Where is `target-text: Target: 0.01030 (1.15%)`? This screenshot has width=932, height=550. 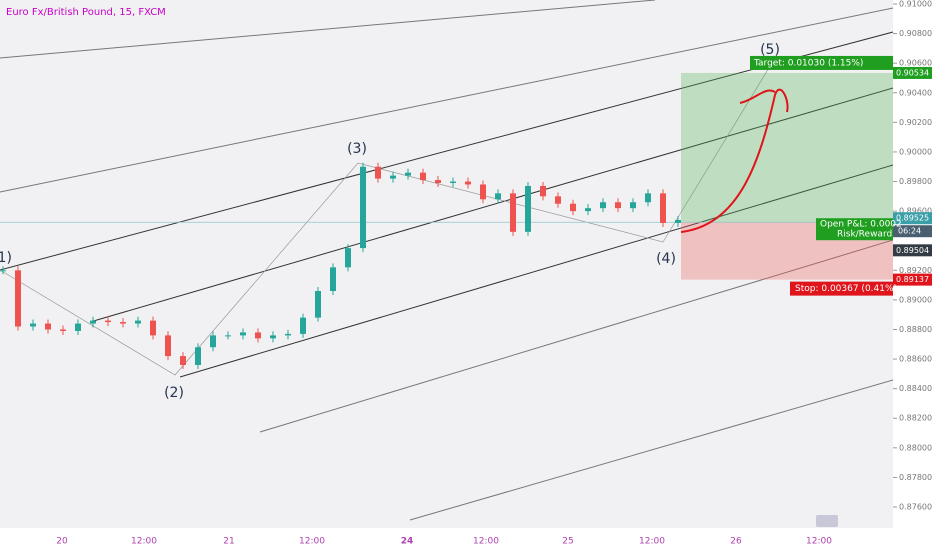 target-text: Target: 0.01030 (1.15%) is located at coordinates (808, 63).